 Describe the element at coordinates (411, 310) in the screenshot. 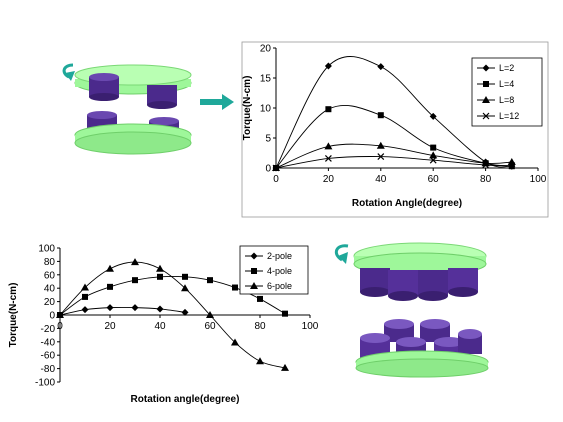

I see `six-pole-coupling-illustration` at that location.